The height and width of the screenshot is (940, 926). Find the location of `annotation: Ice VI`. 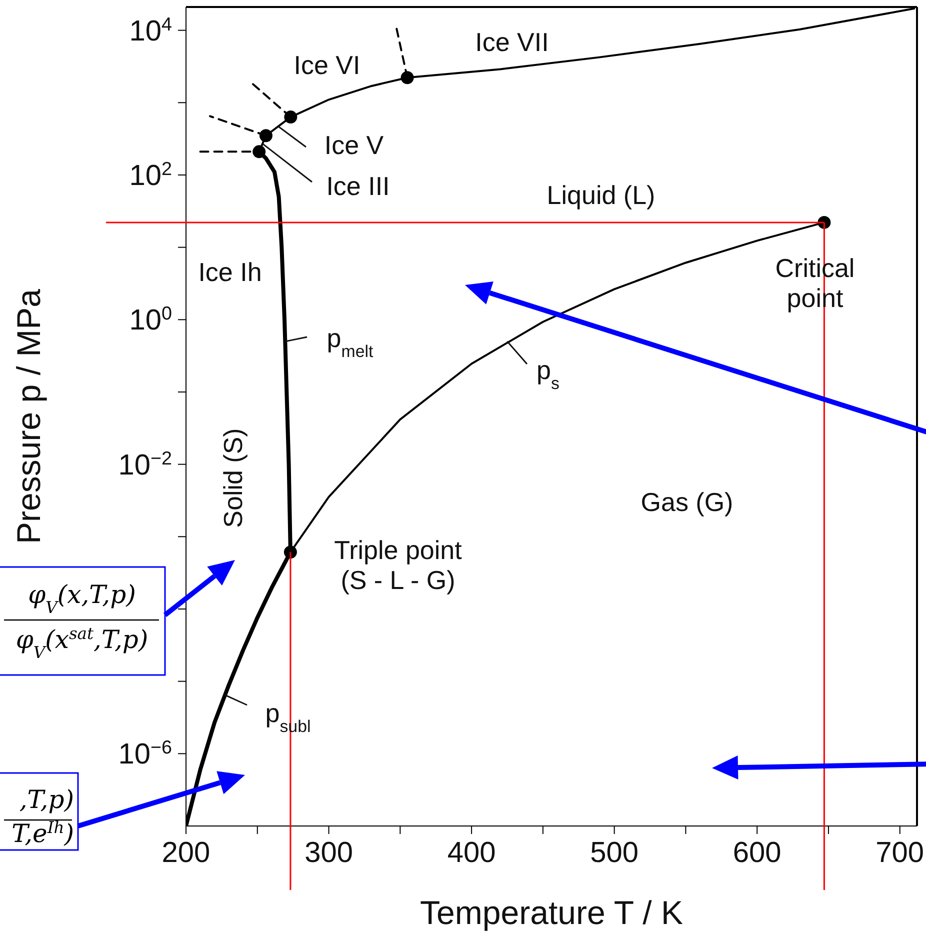

annotation: Ice VI is located at coordinates (327, 65).